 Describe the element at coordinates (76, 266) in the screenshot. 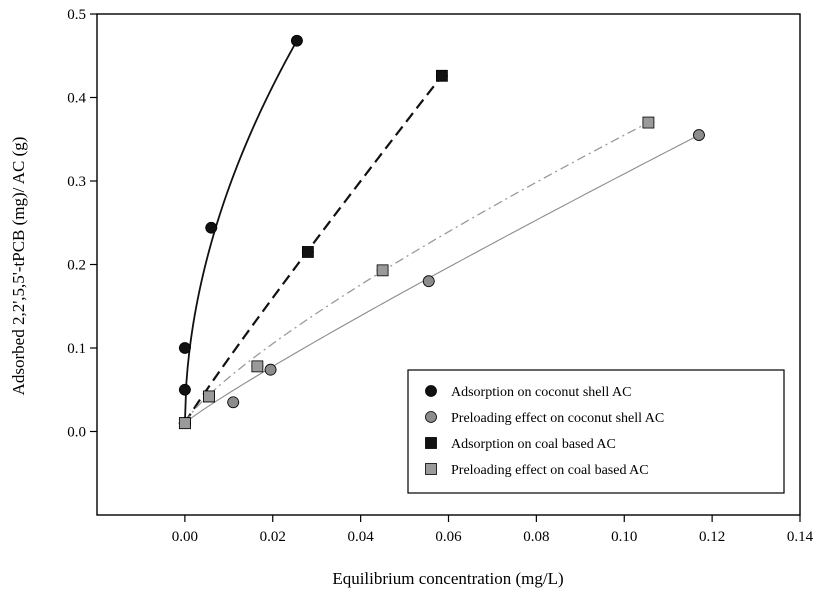

I see `y-tick-label: 0.2` at that location.